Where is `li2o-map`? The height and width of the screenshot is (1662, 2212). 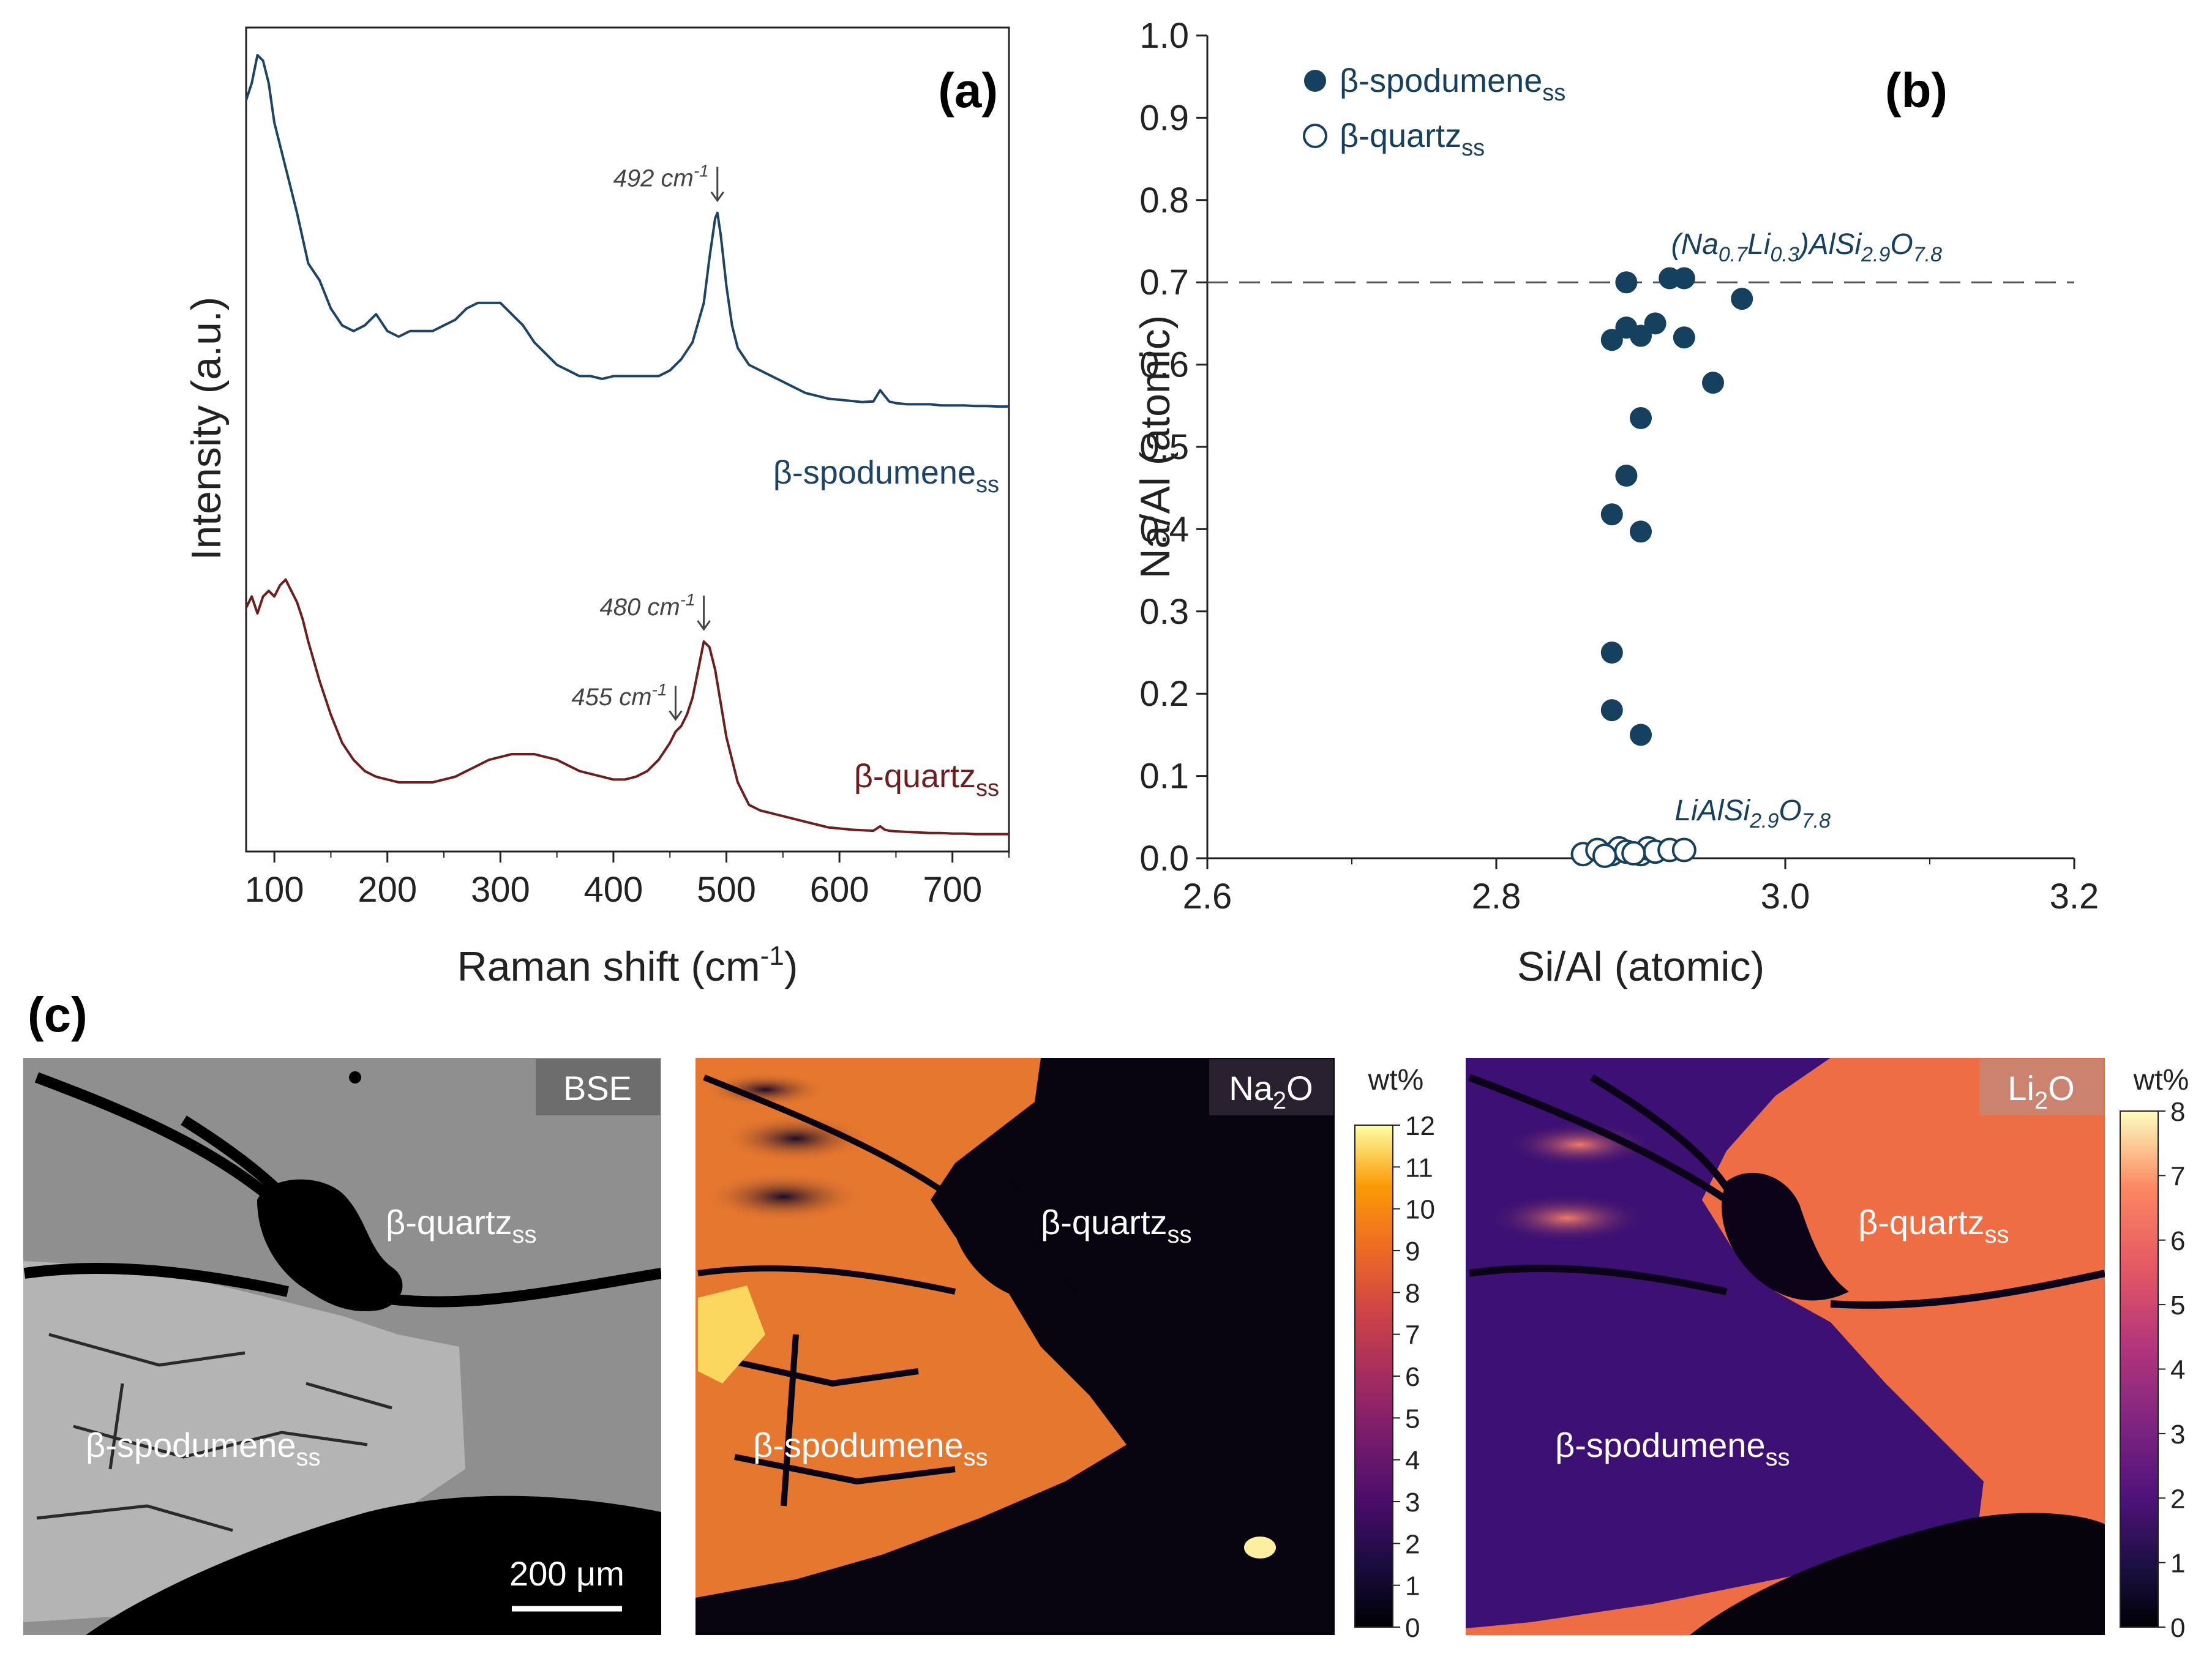
li2o-map is located at coordinates (1785, 1346).